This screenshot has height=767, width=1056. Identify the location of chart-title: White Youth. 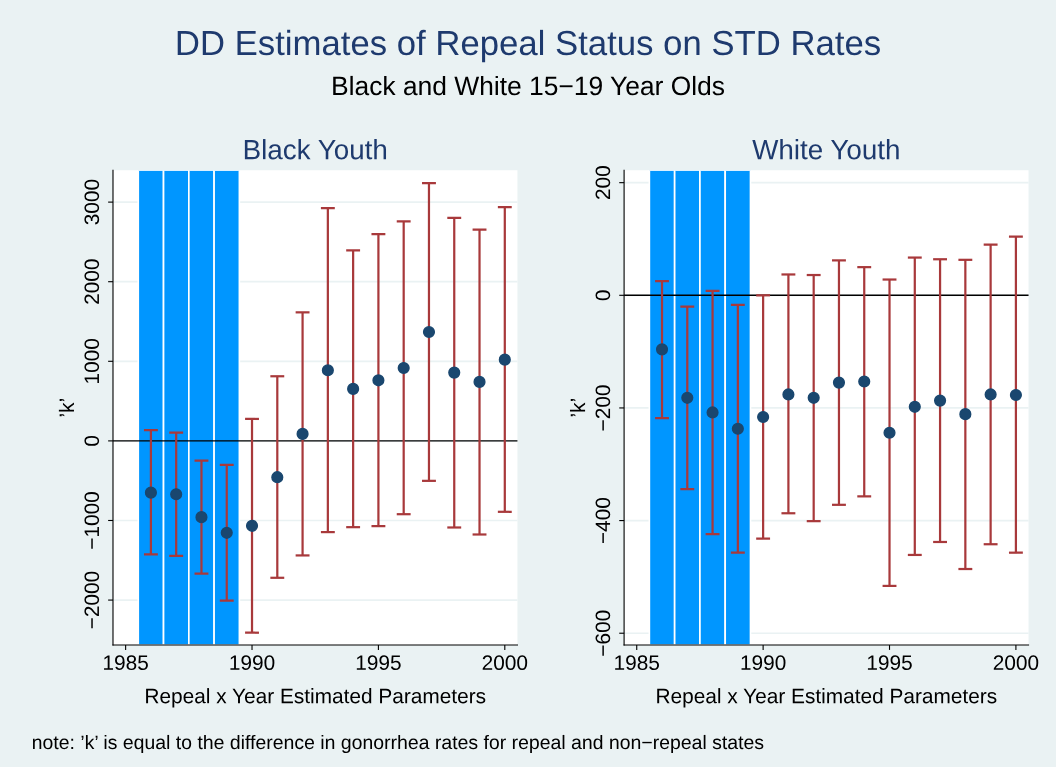
(825, 149).